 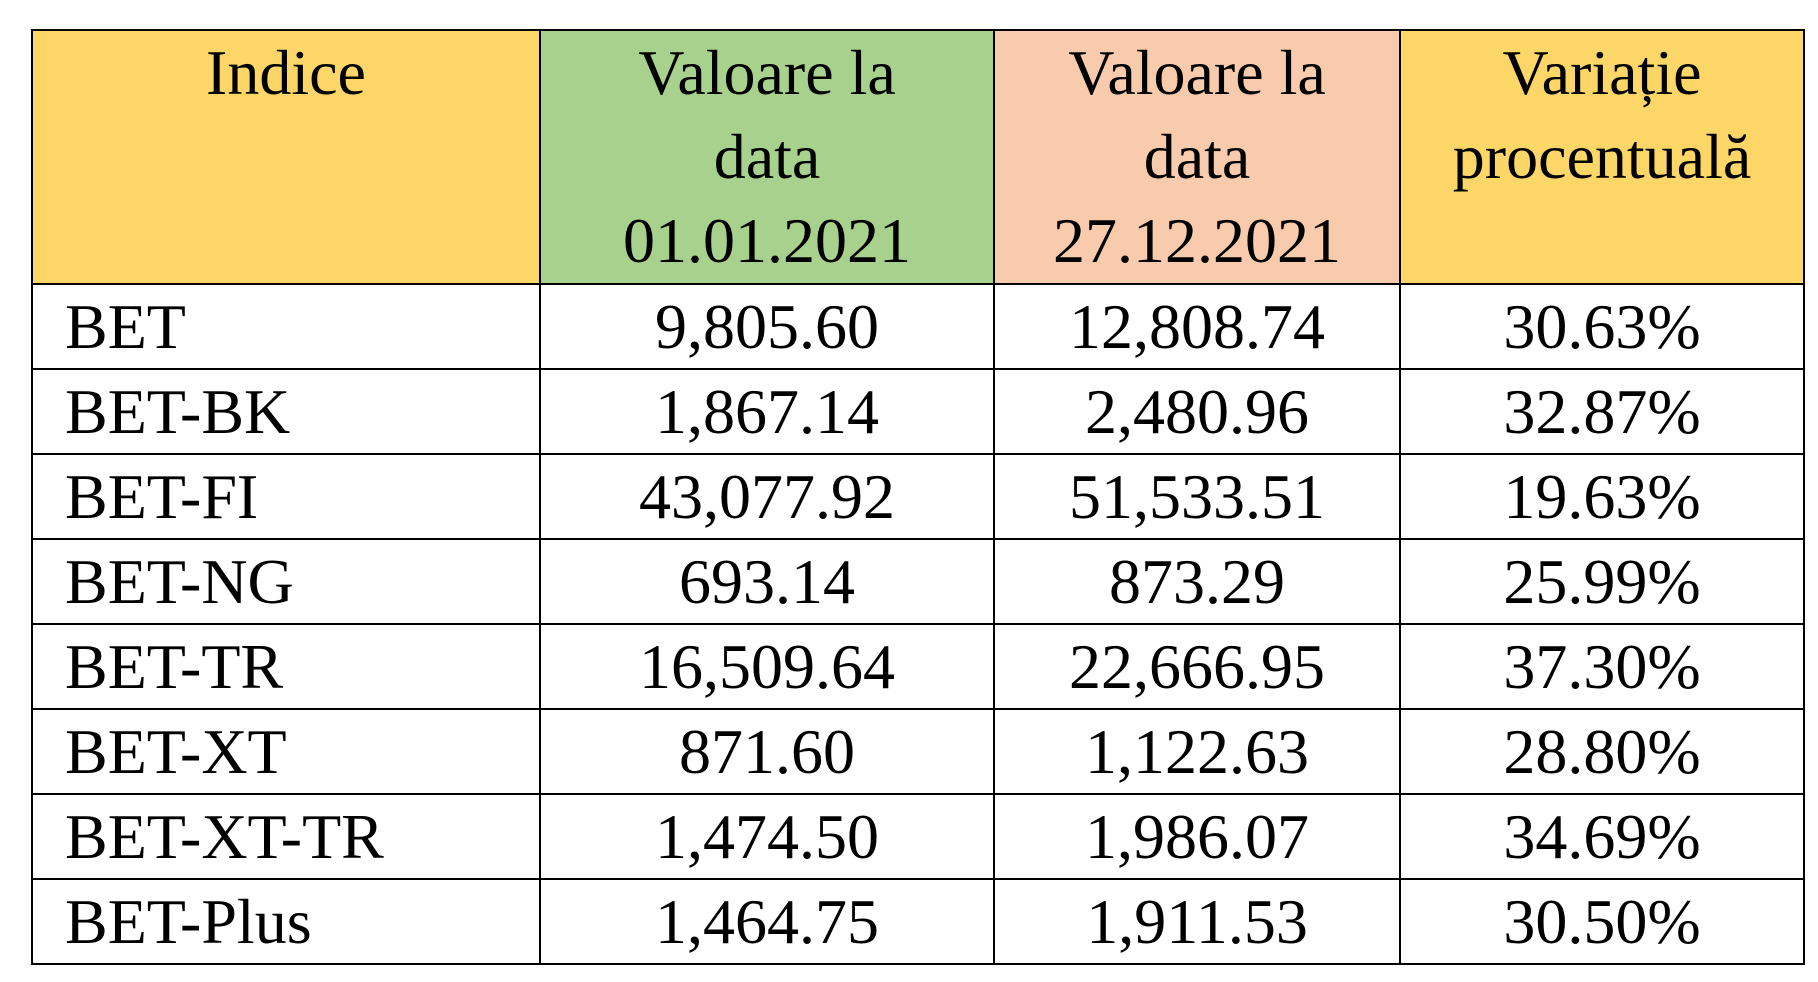 I want to click on end-value-cell: 12,808.74, so click(x=1197, y=326).